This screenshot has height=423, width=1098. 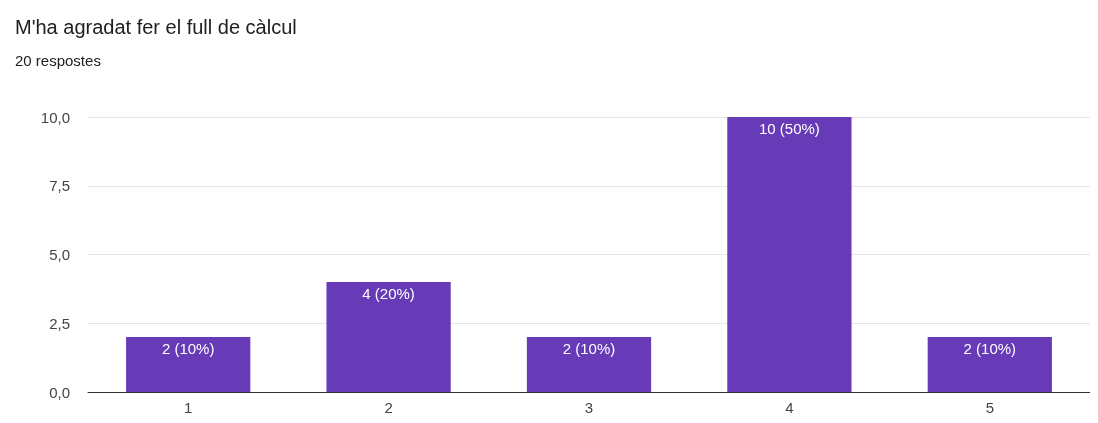 What do you see at coordinates (188, 407) in the screenshot?
I see `x-tick-label: 1` at bounding box center [188, 407].